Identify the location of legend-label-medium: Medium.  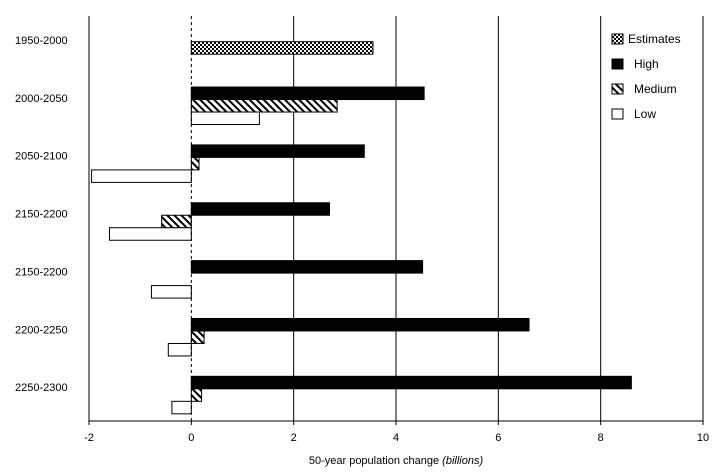
(655, 89).